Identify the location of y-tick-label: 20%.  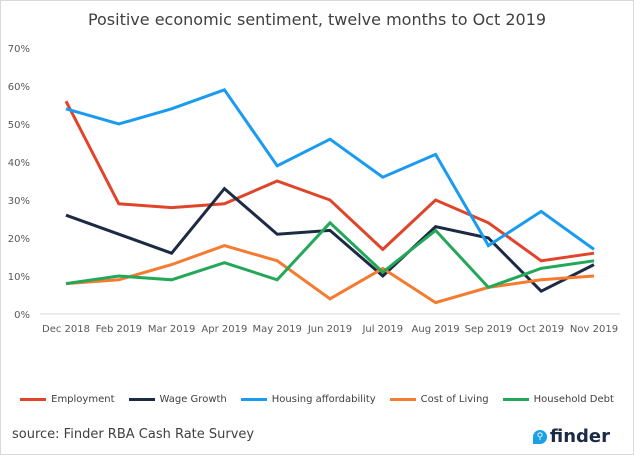
(19, 239).